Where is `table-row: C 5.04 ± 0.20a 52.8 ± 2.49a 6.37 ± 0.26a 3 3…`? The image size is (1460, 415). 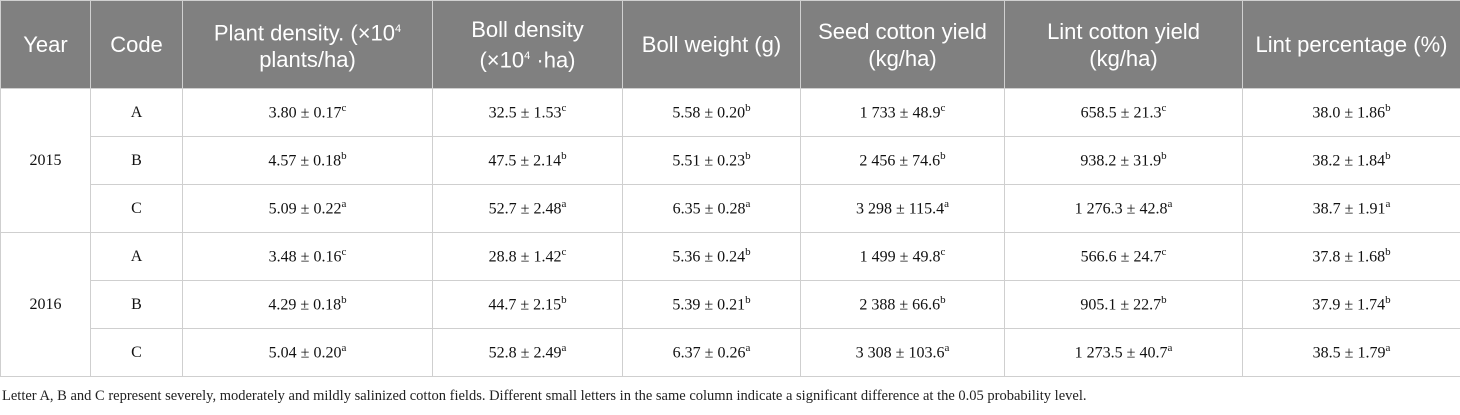 table-row: C 5.04 ± 0.20a 52.8 ± 2.49a 6.37 ± 0.26a 3 3… is located at coordinates (730, 352).